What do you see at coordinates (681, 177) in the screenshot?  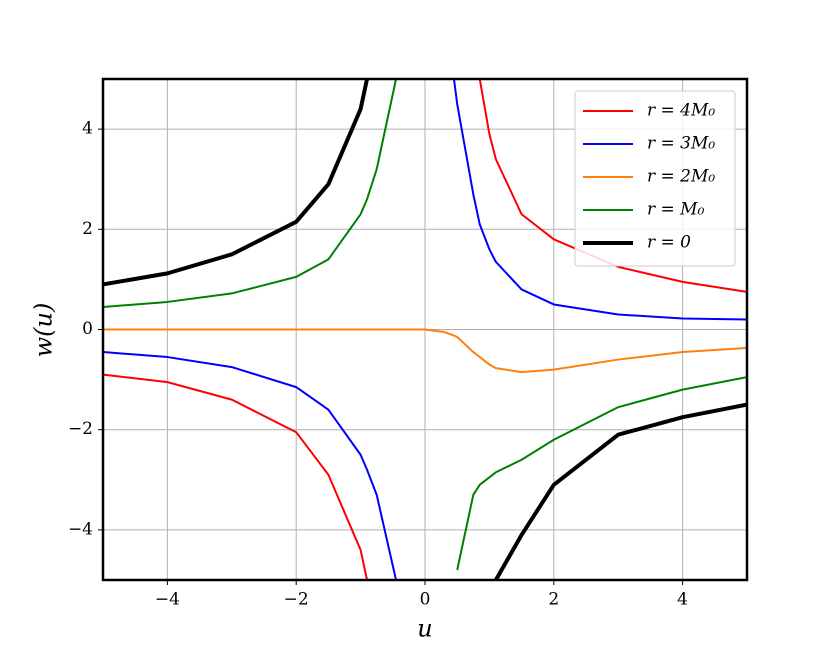 I see `legend-label: r = 2M₀` at bounding box center [681, 177].